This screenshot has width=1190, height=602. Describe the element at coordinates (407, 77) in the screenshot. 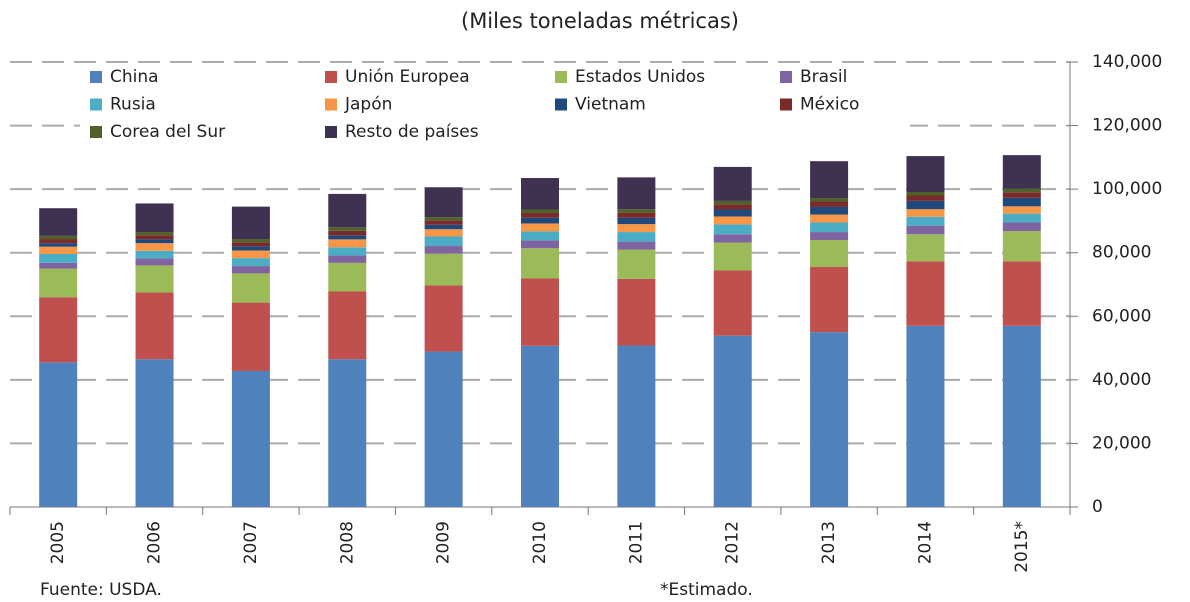

I see `legend-label: Unión Europea` at that location.